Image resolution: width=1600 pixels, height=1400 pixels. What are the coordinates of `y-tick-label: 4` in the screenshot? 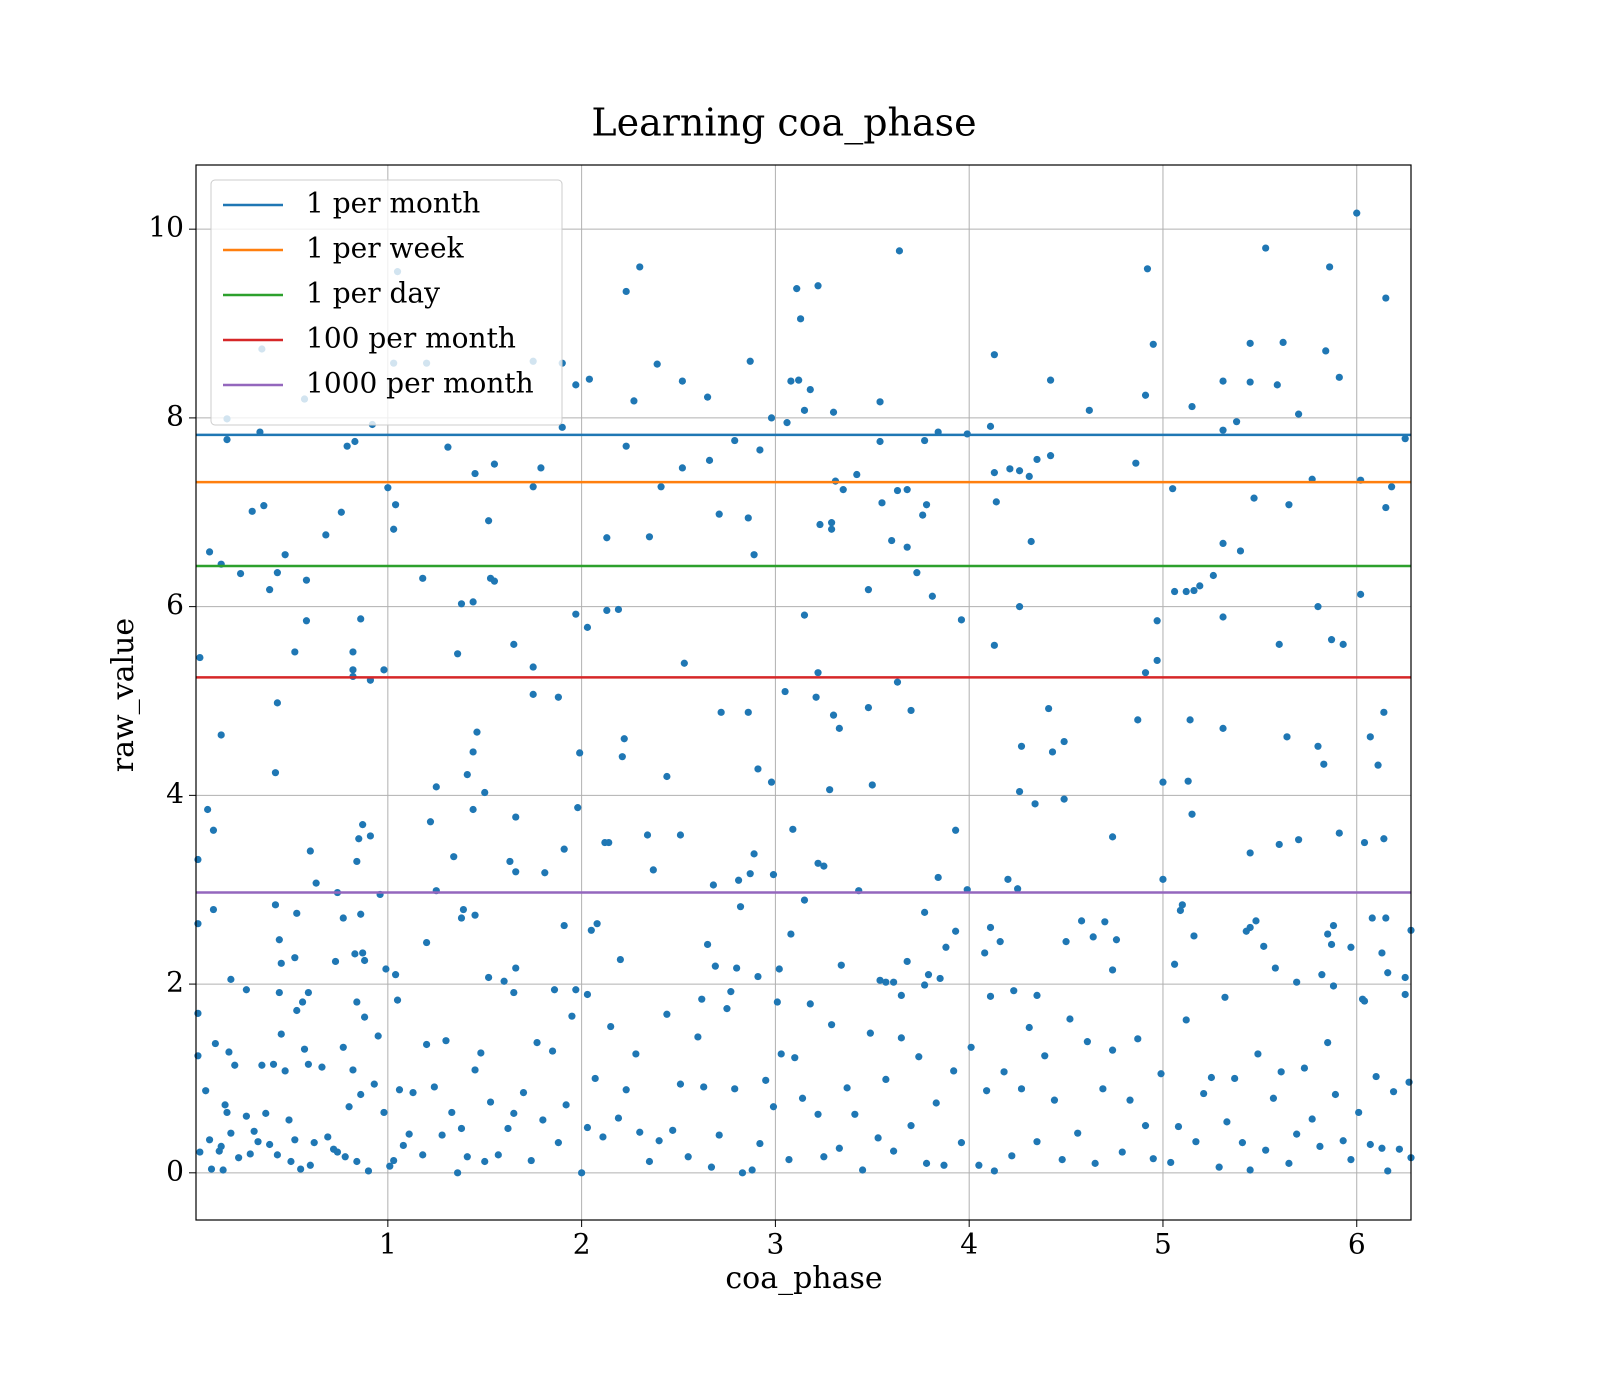 It's located at (175, 793).